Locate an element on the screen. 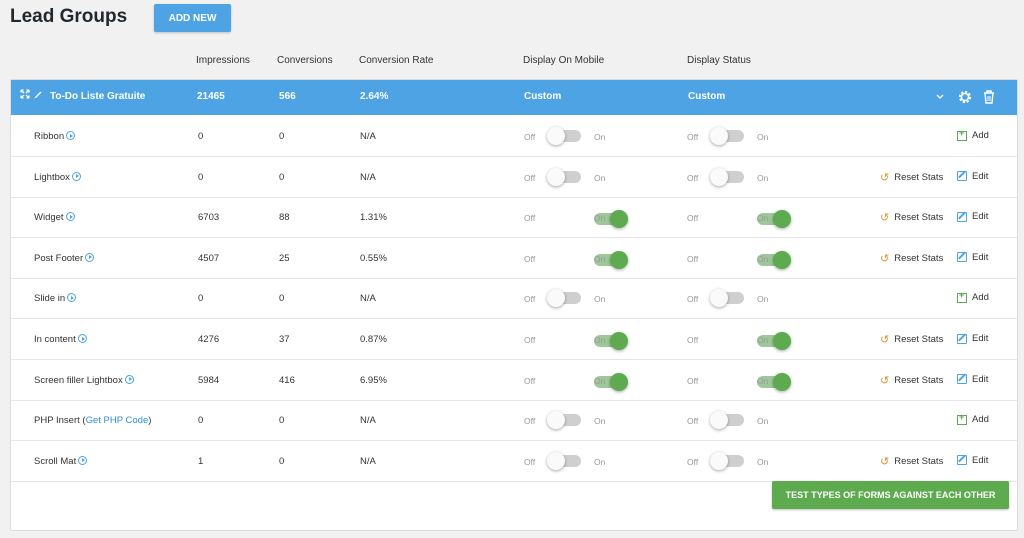 The image size is (1024, 538). column-header-display-on-mobile: Display On Mobile is located at coordinates (564, 60).